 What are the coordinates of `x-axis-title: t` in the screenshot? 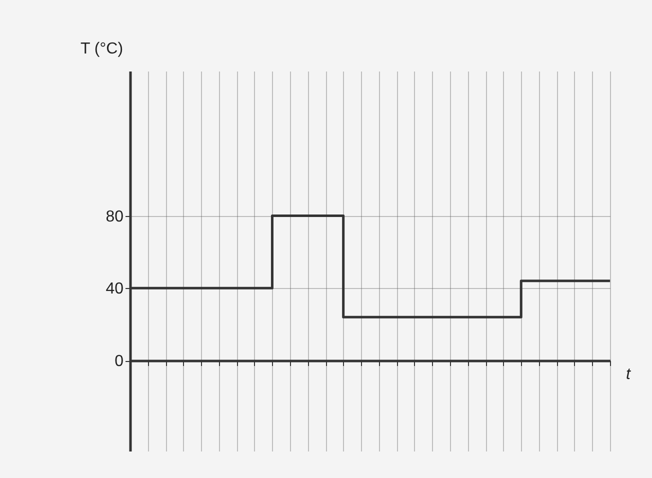 It's located at (629, 375).